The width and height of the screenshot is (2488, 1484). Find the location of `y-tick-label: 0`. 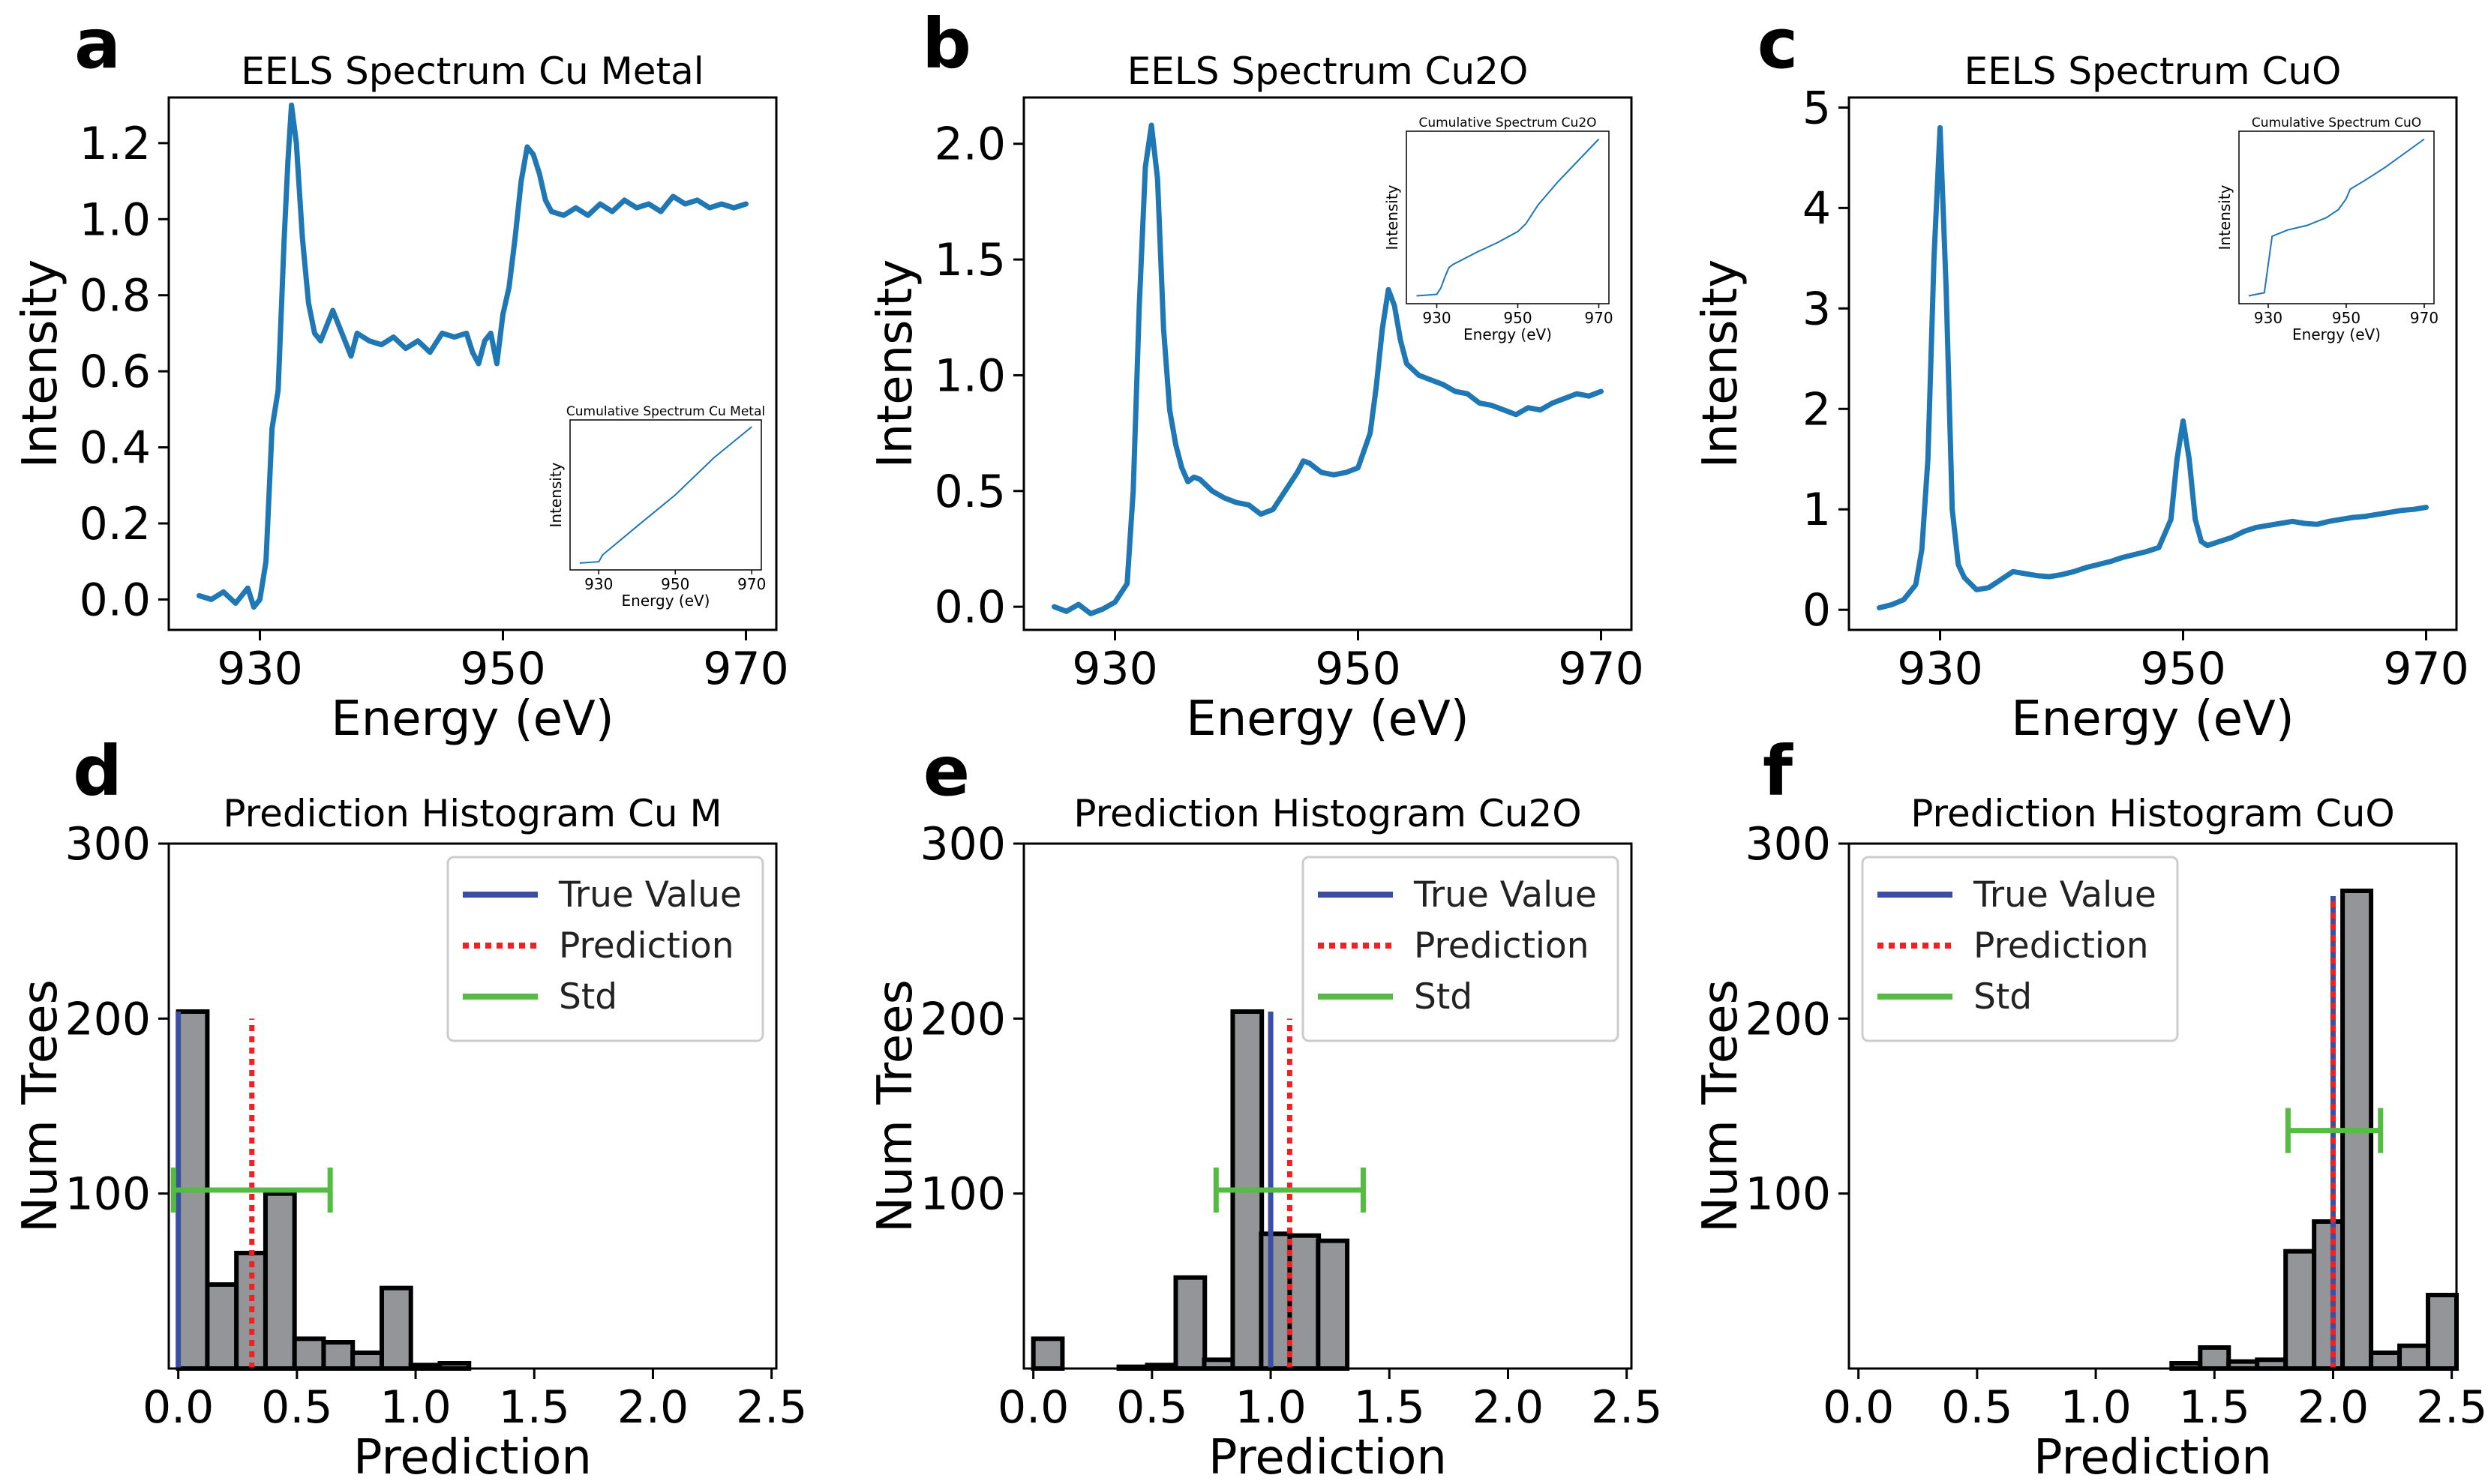

y-tick-label: 0 is located at coordinates (1816, 610).